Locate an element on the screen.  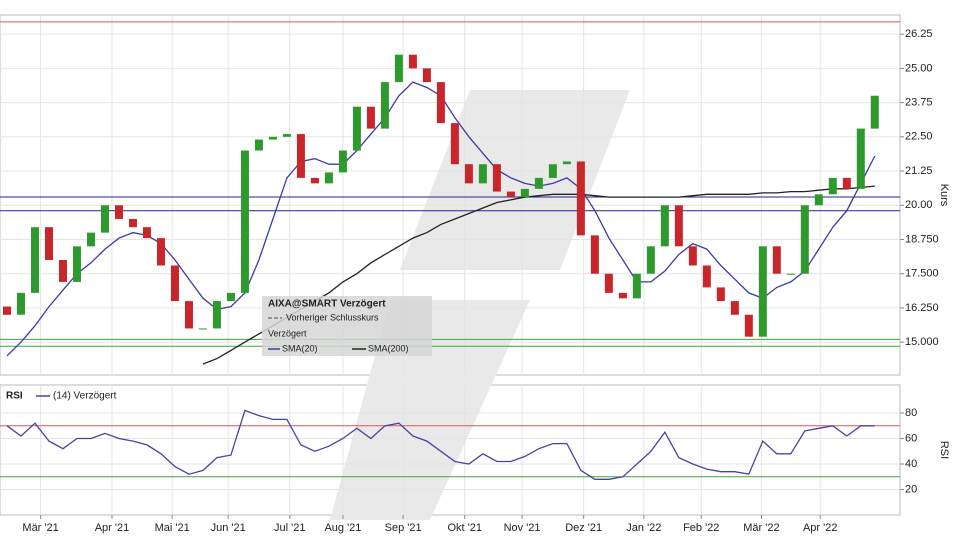
y-tick-label: 26.25 is located at coordinates (919, 34).